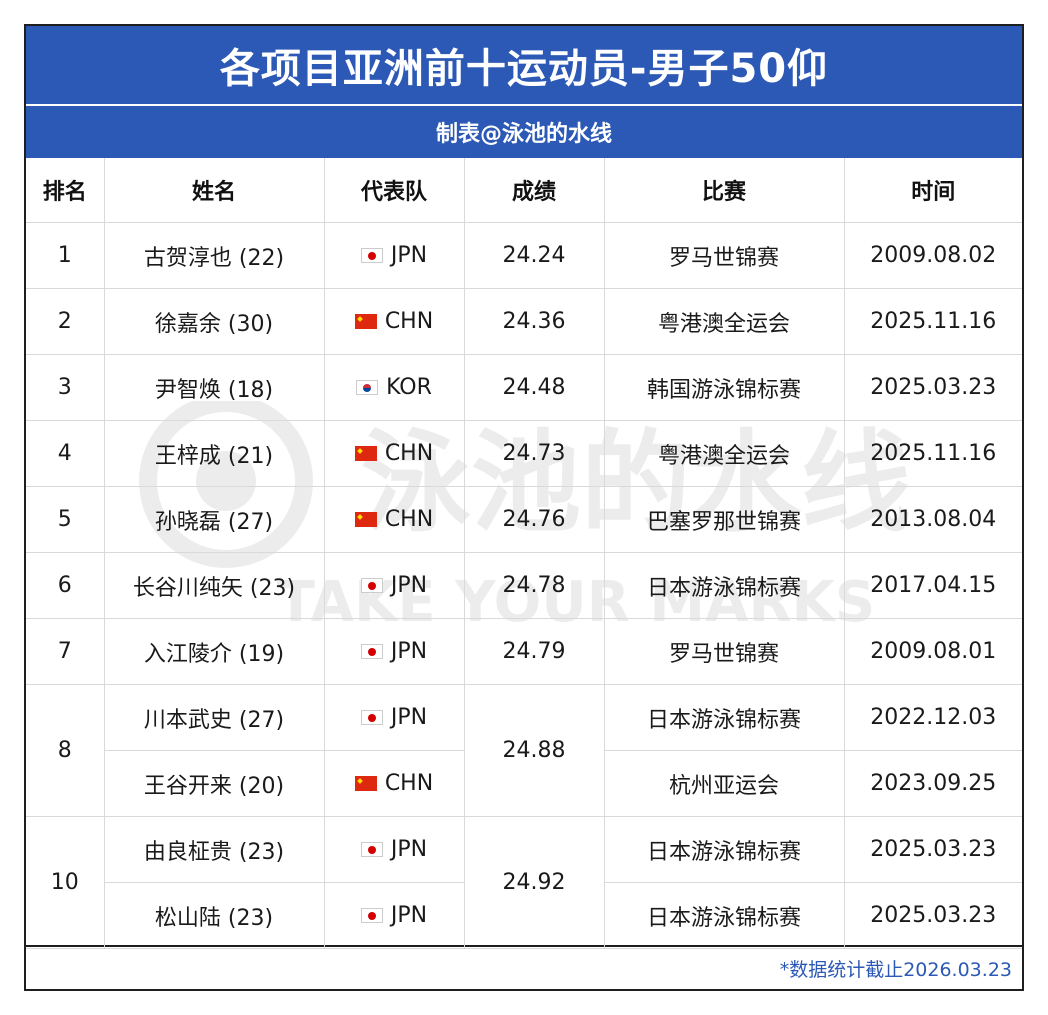  I want to click on rank-cell: 10, so click(65, 882).